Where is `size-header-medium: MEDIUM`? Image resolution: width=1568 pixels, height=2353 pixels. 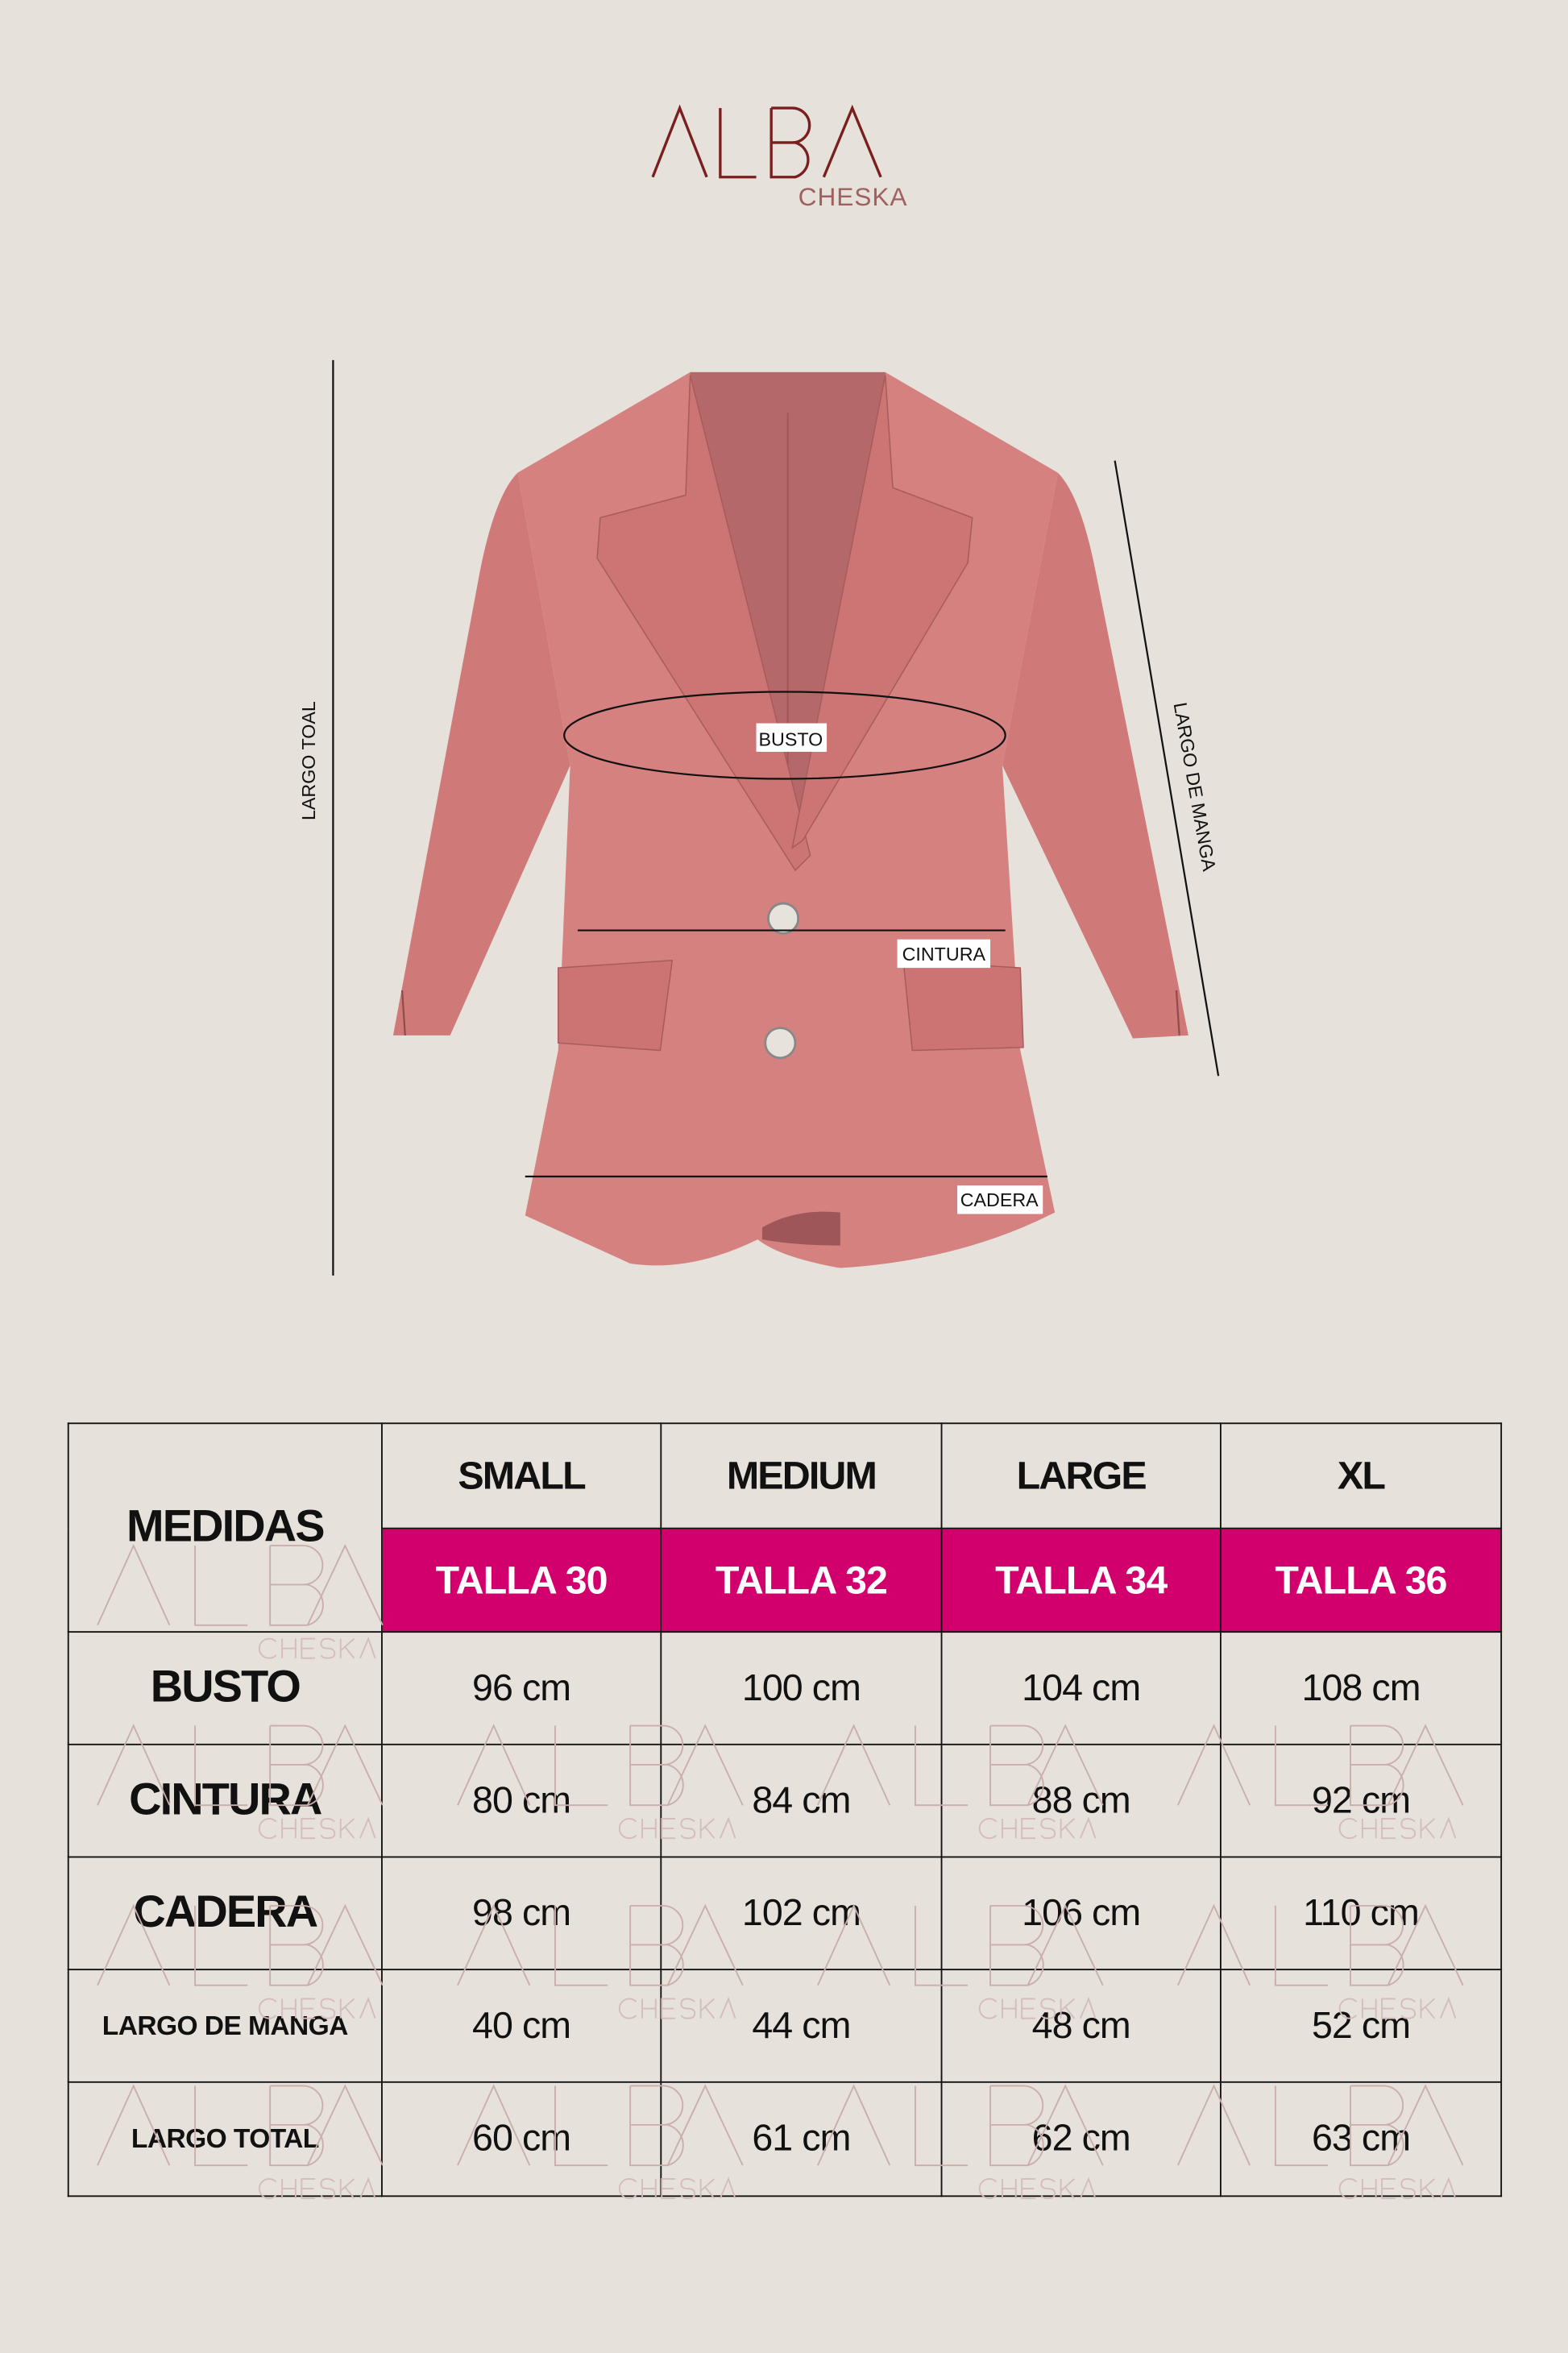
size-header-medium: MEDIUM is located at coordinates (801, 1475).